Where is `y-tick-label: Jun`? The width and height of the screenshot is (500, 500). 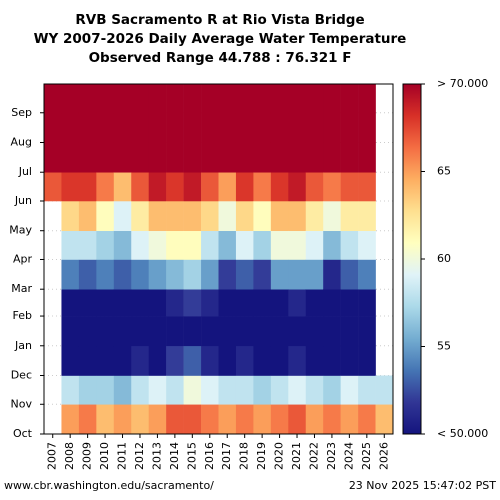
y-tick-label: Jun is located at coordinates (23, 200).